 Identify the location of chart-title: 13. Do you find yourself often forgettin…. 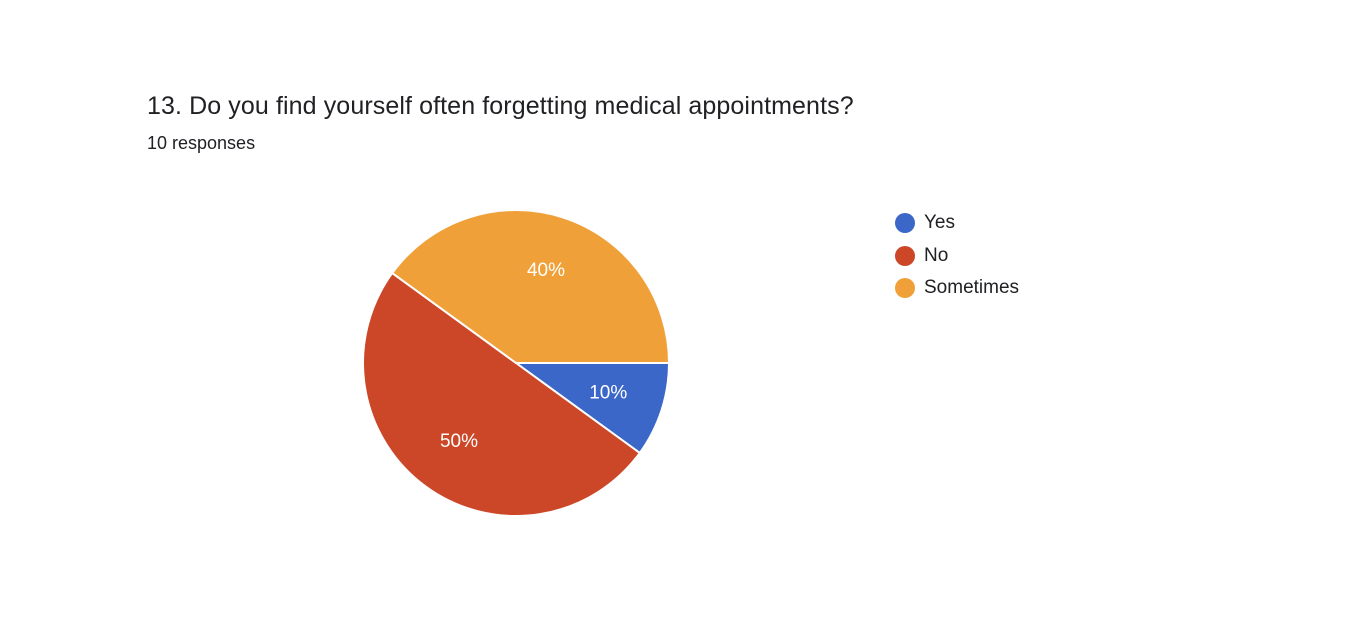
(500, 106).